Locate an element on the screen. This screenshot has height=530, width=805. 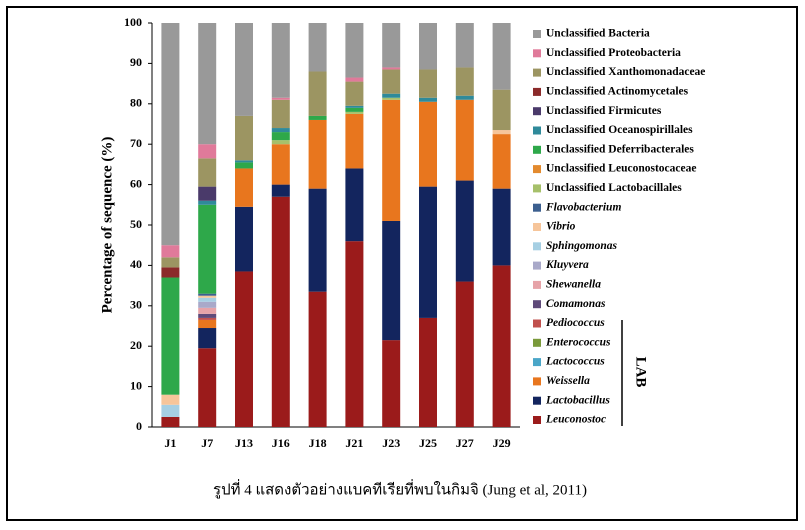
legend-label: Kluyvera is located at coordinates (567, 265).